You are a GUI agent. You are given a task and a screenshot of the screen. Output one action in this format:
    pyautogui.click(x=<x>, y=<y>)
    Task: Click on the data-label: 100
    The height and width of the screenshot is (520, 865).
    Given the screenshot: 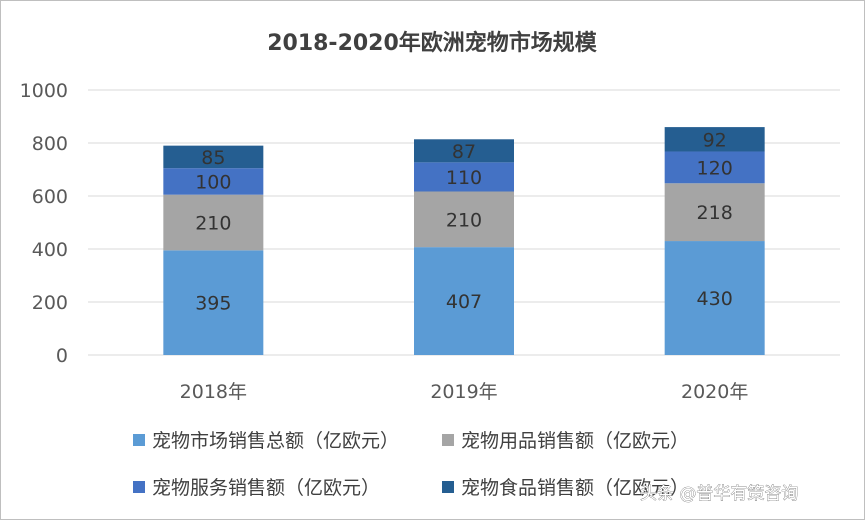 What is the action you would take?
    pyautogui.click(x=213, y=182)
    